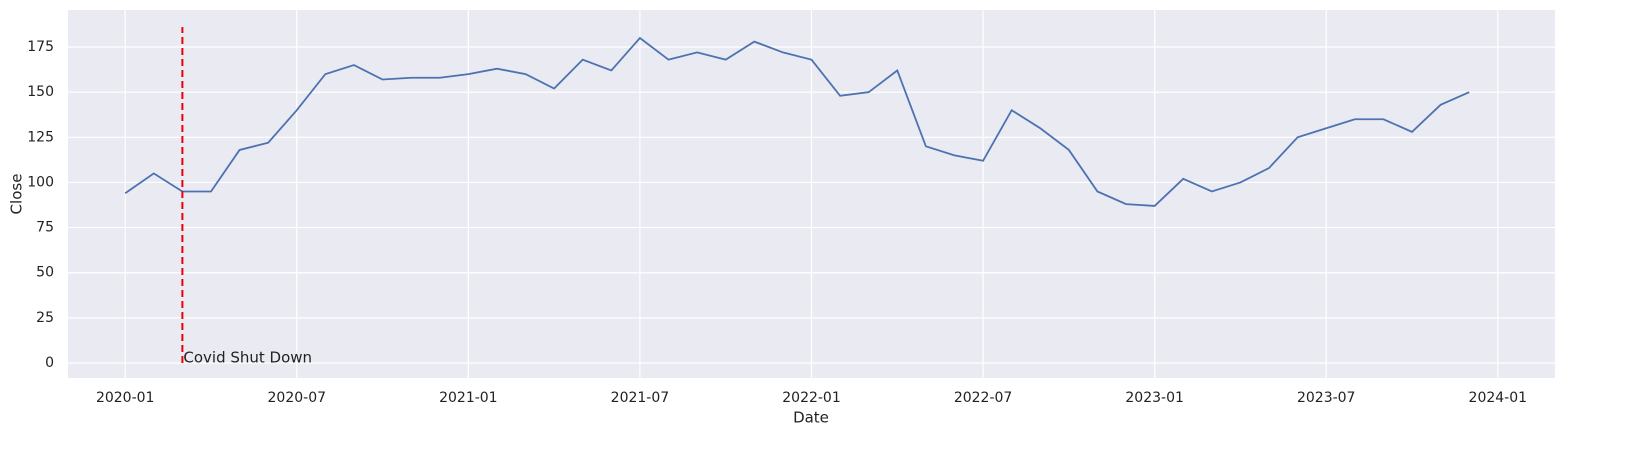  Describe the element at coordinates (468, 398) in the screenshot. I see `x-tick-label: 2021-01` at that location.